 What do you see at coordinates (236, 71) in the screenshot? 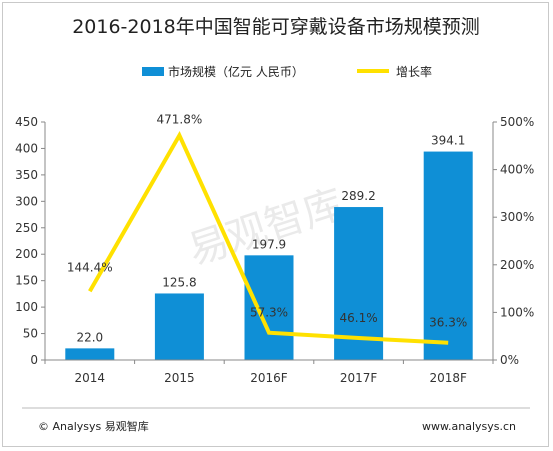
I see `legend-label-market-size: 市场规模（亿元 人民币）` at bounding box center [236, 71].